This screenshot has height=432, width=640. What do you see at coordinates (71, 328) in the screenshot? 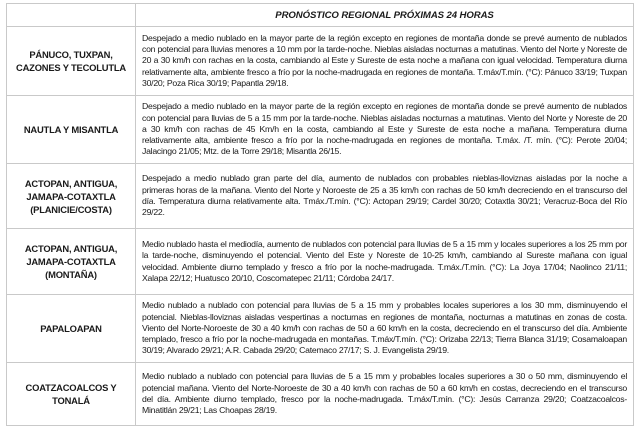
I see `region-name: PAPALOAPAN` at bounding box center [71, 328].